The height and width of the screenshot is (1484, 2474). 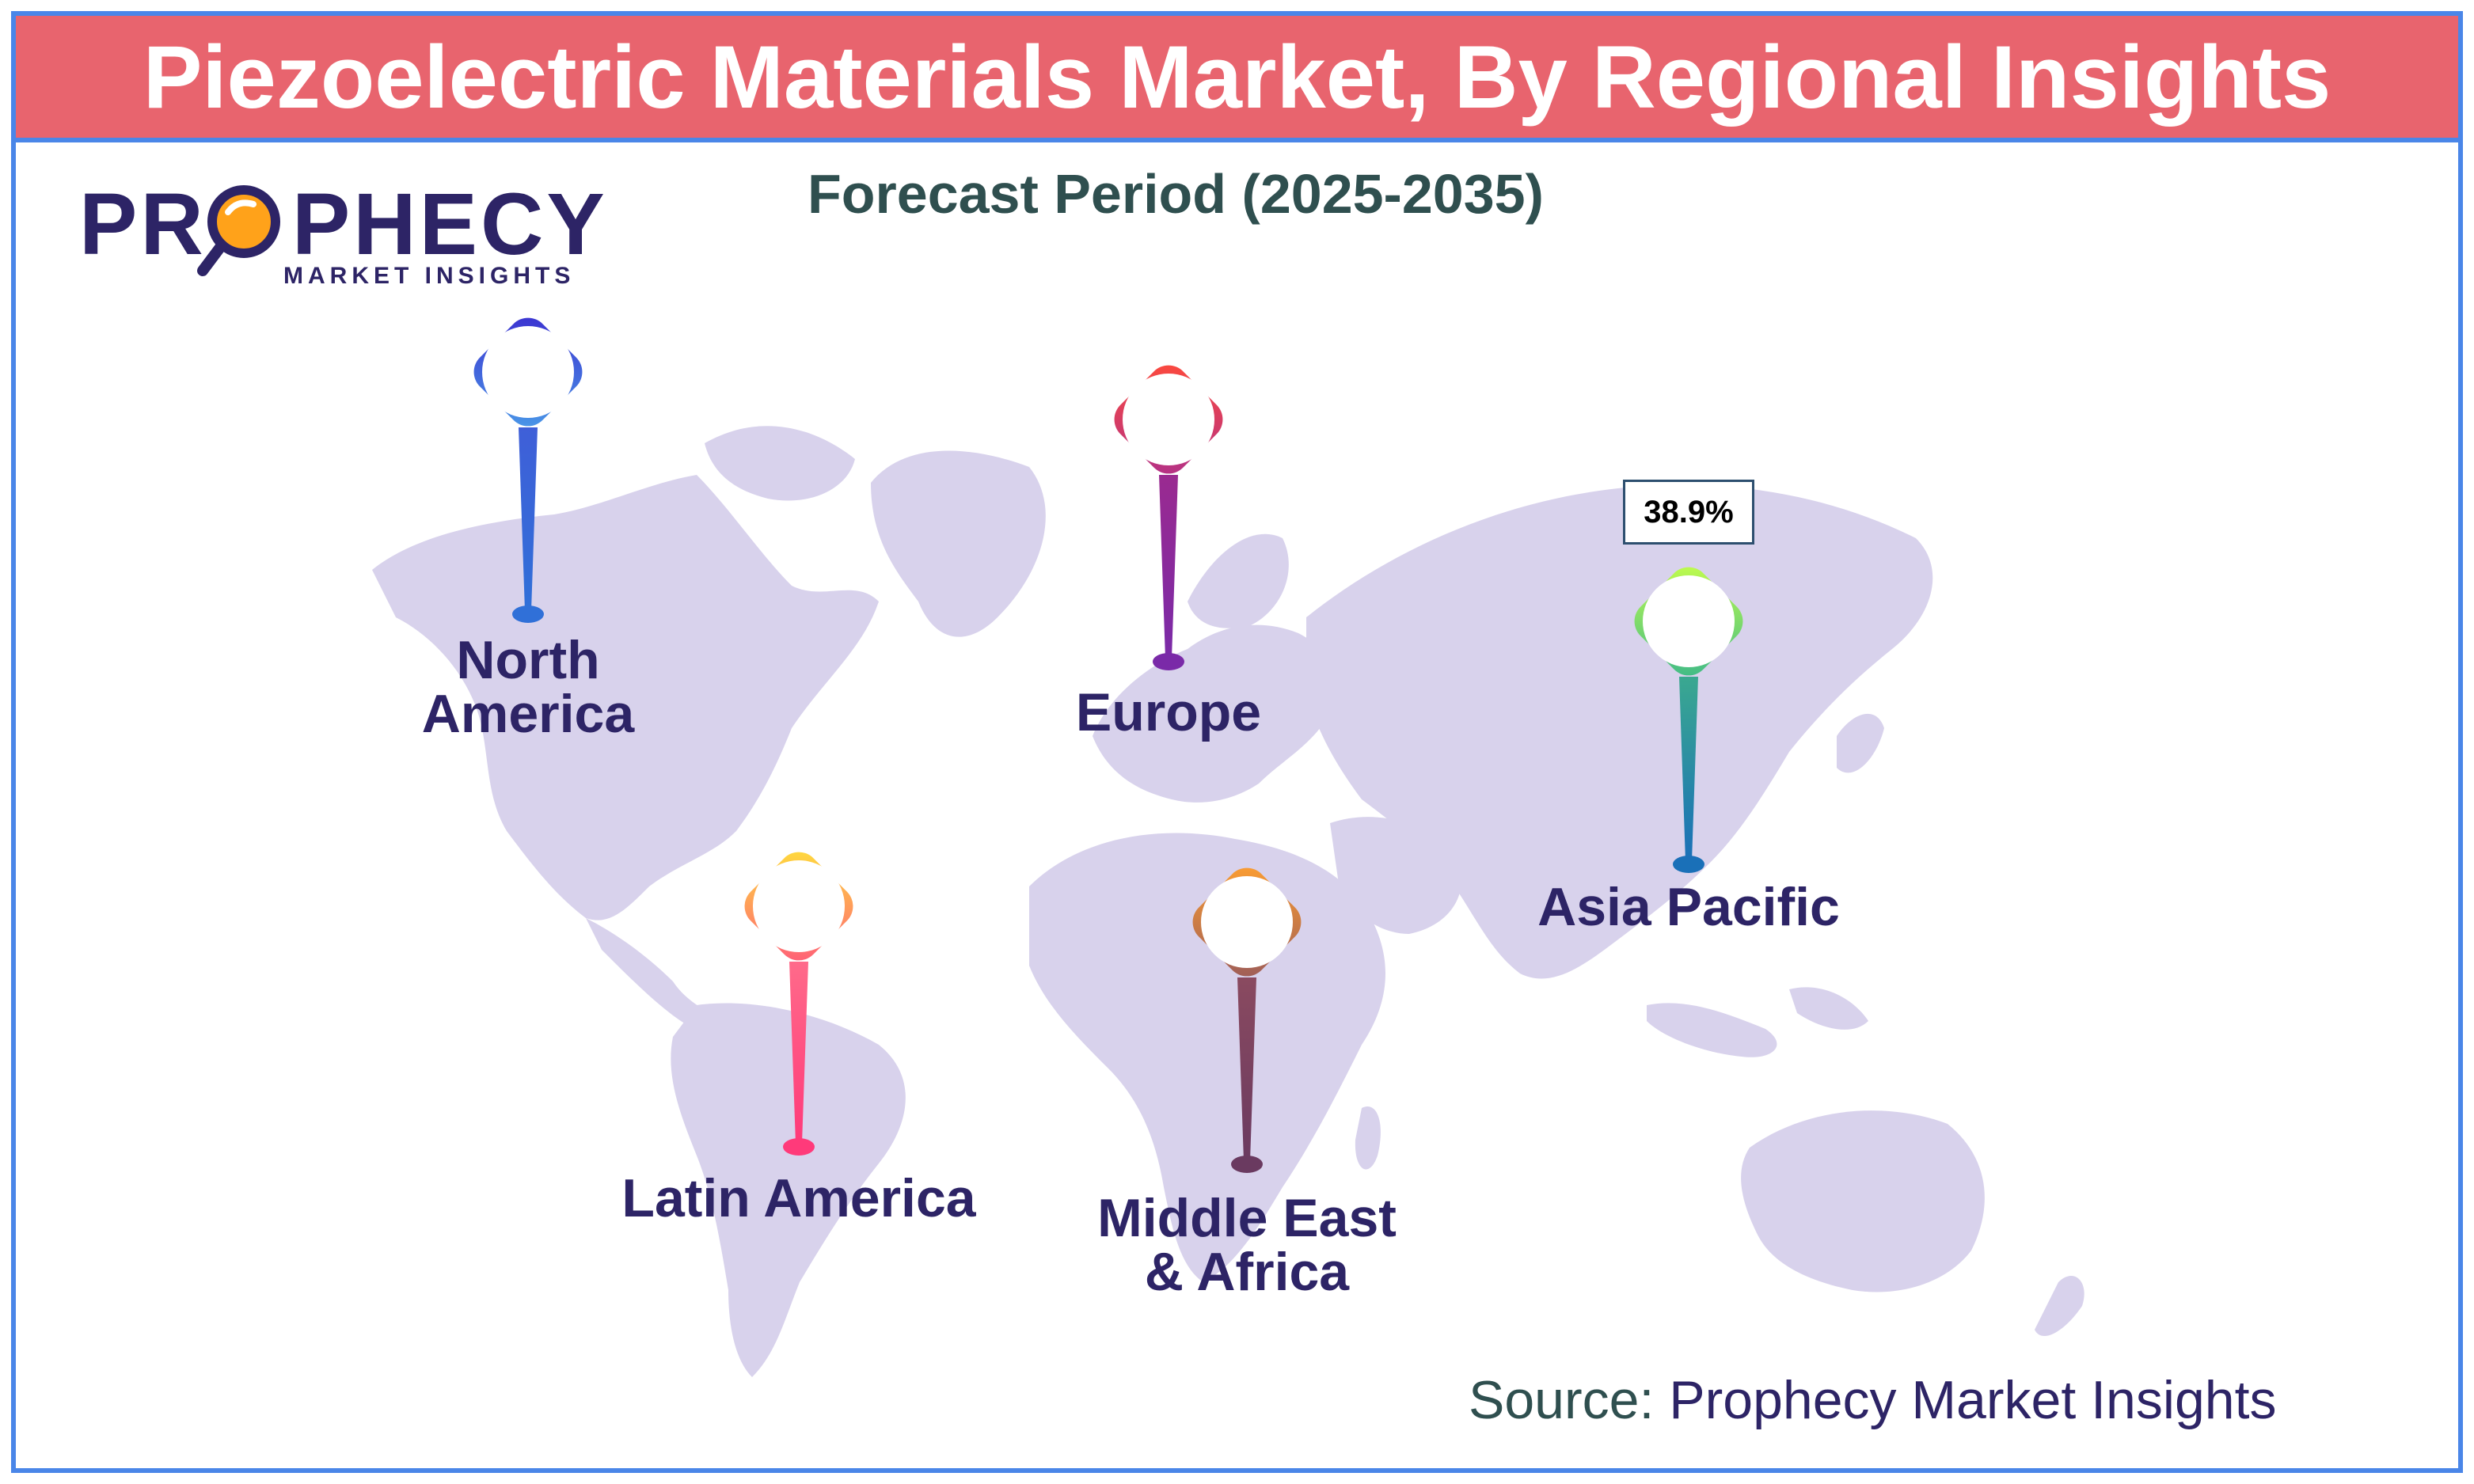 What do you see at coordinates (1247, 1245) in the screenshot?
I see `region-label-middle-east-africa: Middle East & Africa` at bounding box center [1247, 1245].